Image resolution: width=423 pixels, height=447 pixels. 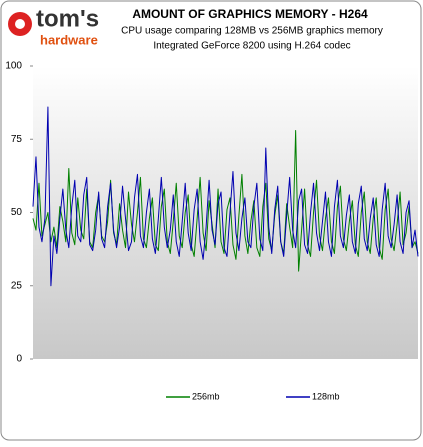 What do you see at coordinates (69, 39) in the screenshot?
I see `brand-sub: hardware` at bounding box center [69, 39].